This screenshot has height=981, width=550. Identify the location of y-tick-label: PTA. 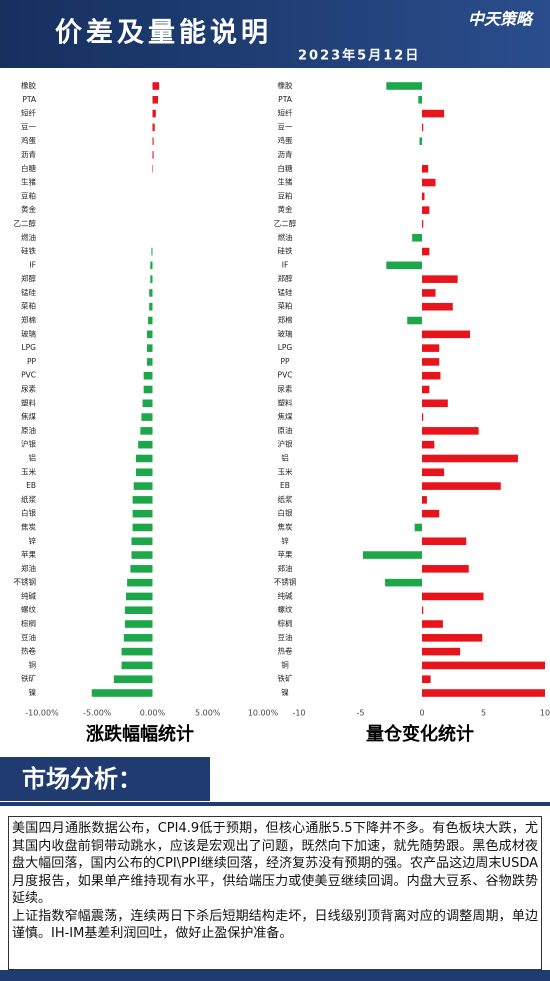
(285, 99).